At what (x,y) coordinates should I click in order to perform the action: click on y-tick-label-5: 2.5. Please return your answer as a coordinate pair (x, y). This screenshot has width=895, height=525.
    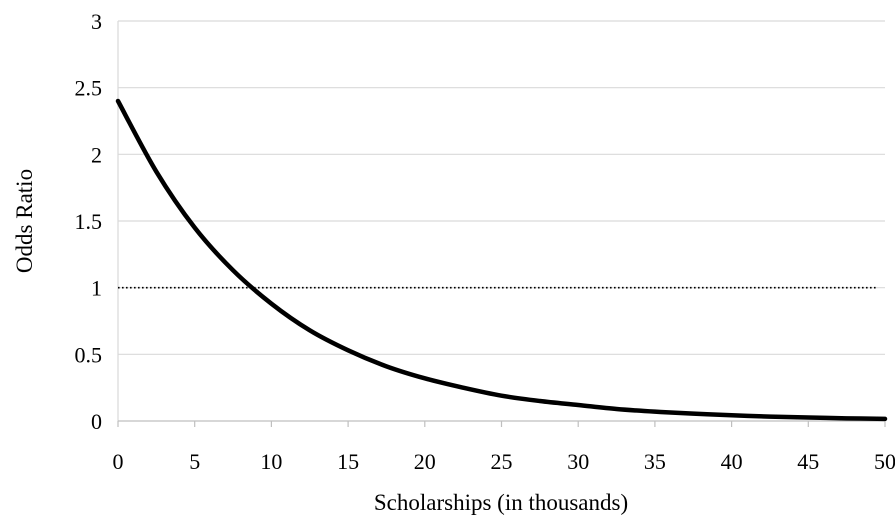
    Looking at the image, I should click on (89, 88).